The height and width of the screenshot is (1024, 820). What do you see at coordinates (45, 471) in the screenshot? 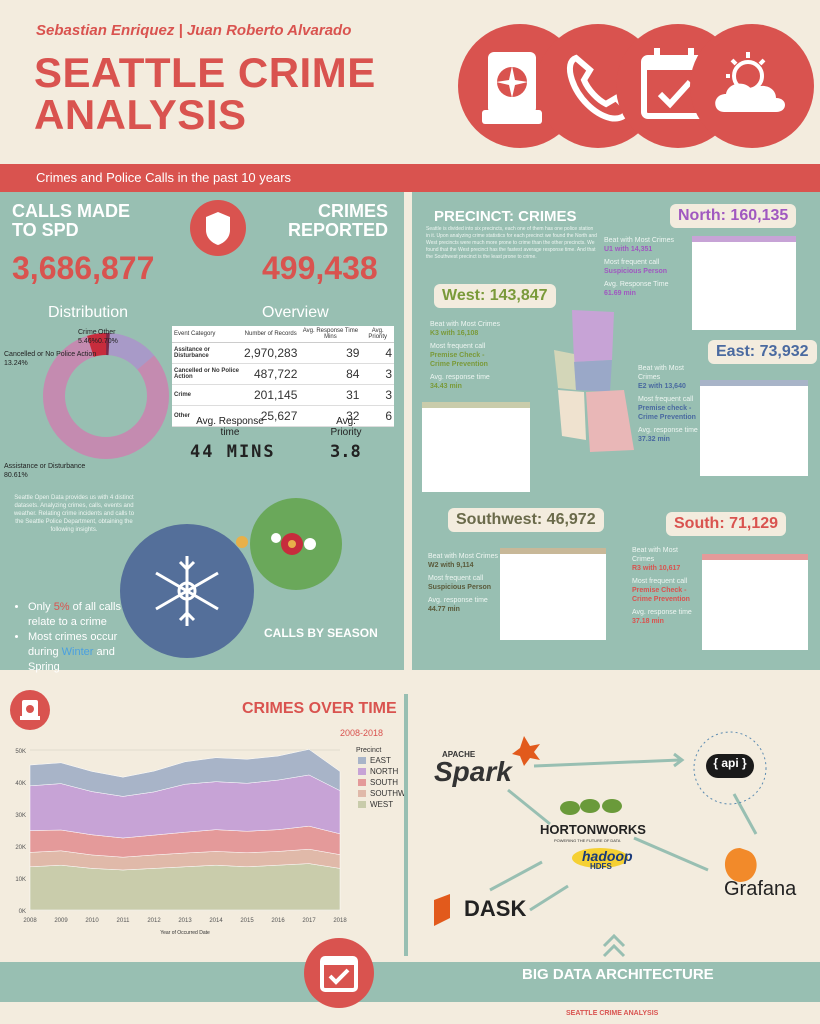
I see `donut-label-assist: Assistance or Disturbance 80.61%` at bounding box center [45, 471].